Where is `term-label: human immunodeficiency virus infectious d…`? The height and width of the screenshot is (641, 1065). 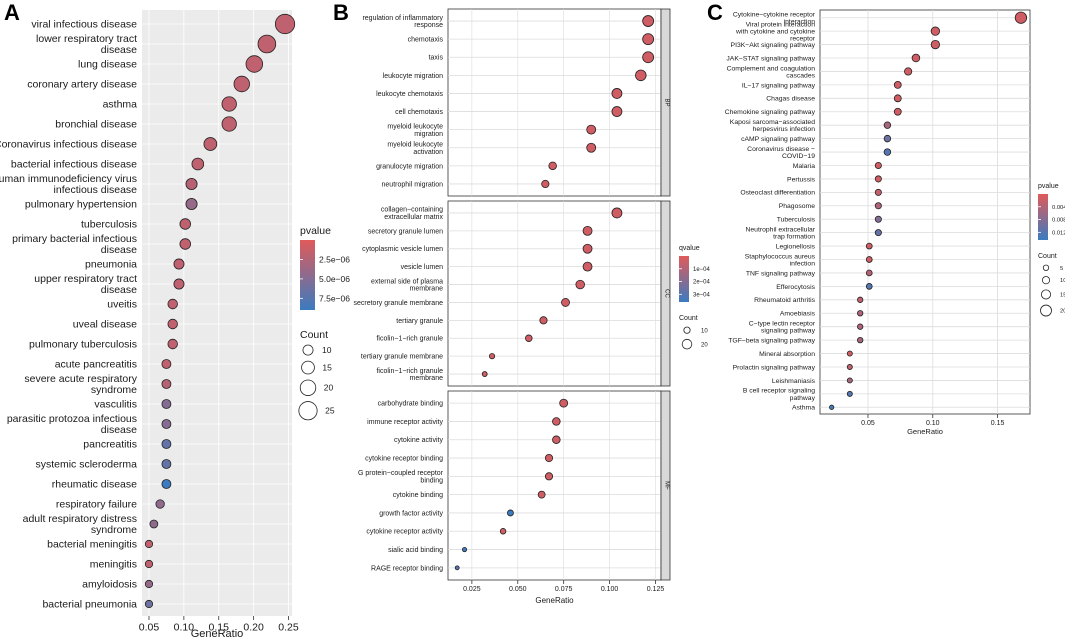
term-label: human immunodeficiency virus infectious d… is located at coordinates (68, 184).